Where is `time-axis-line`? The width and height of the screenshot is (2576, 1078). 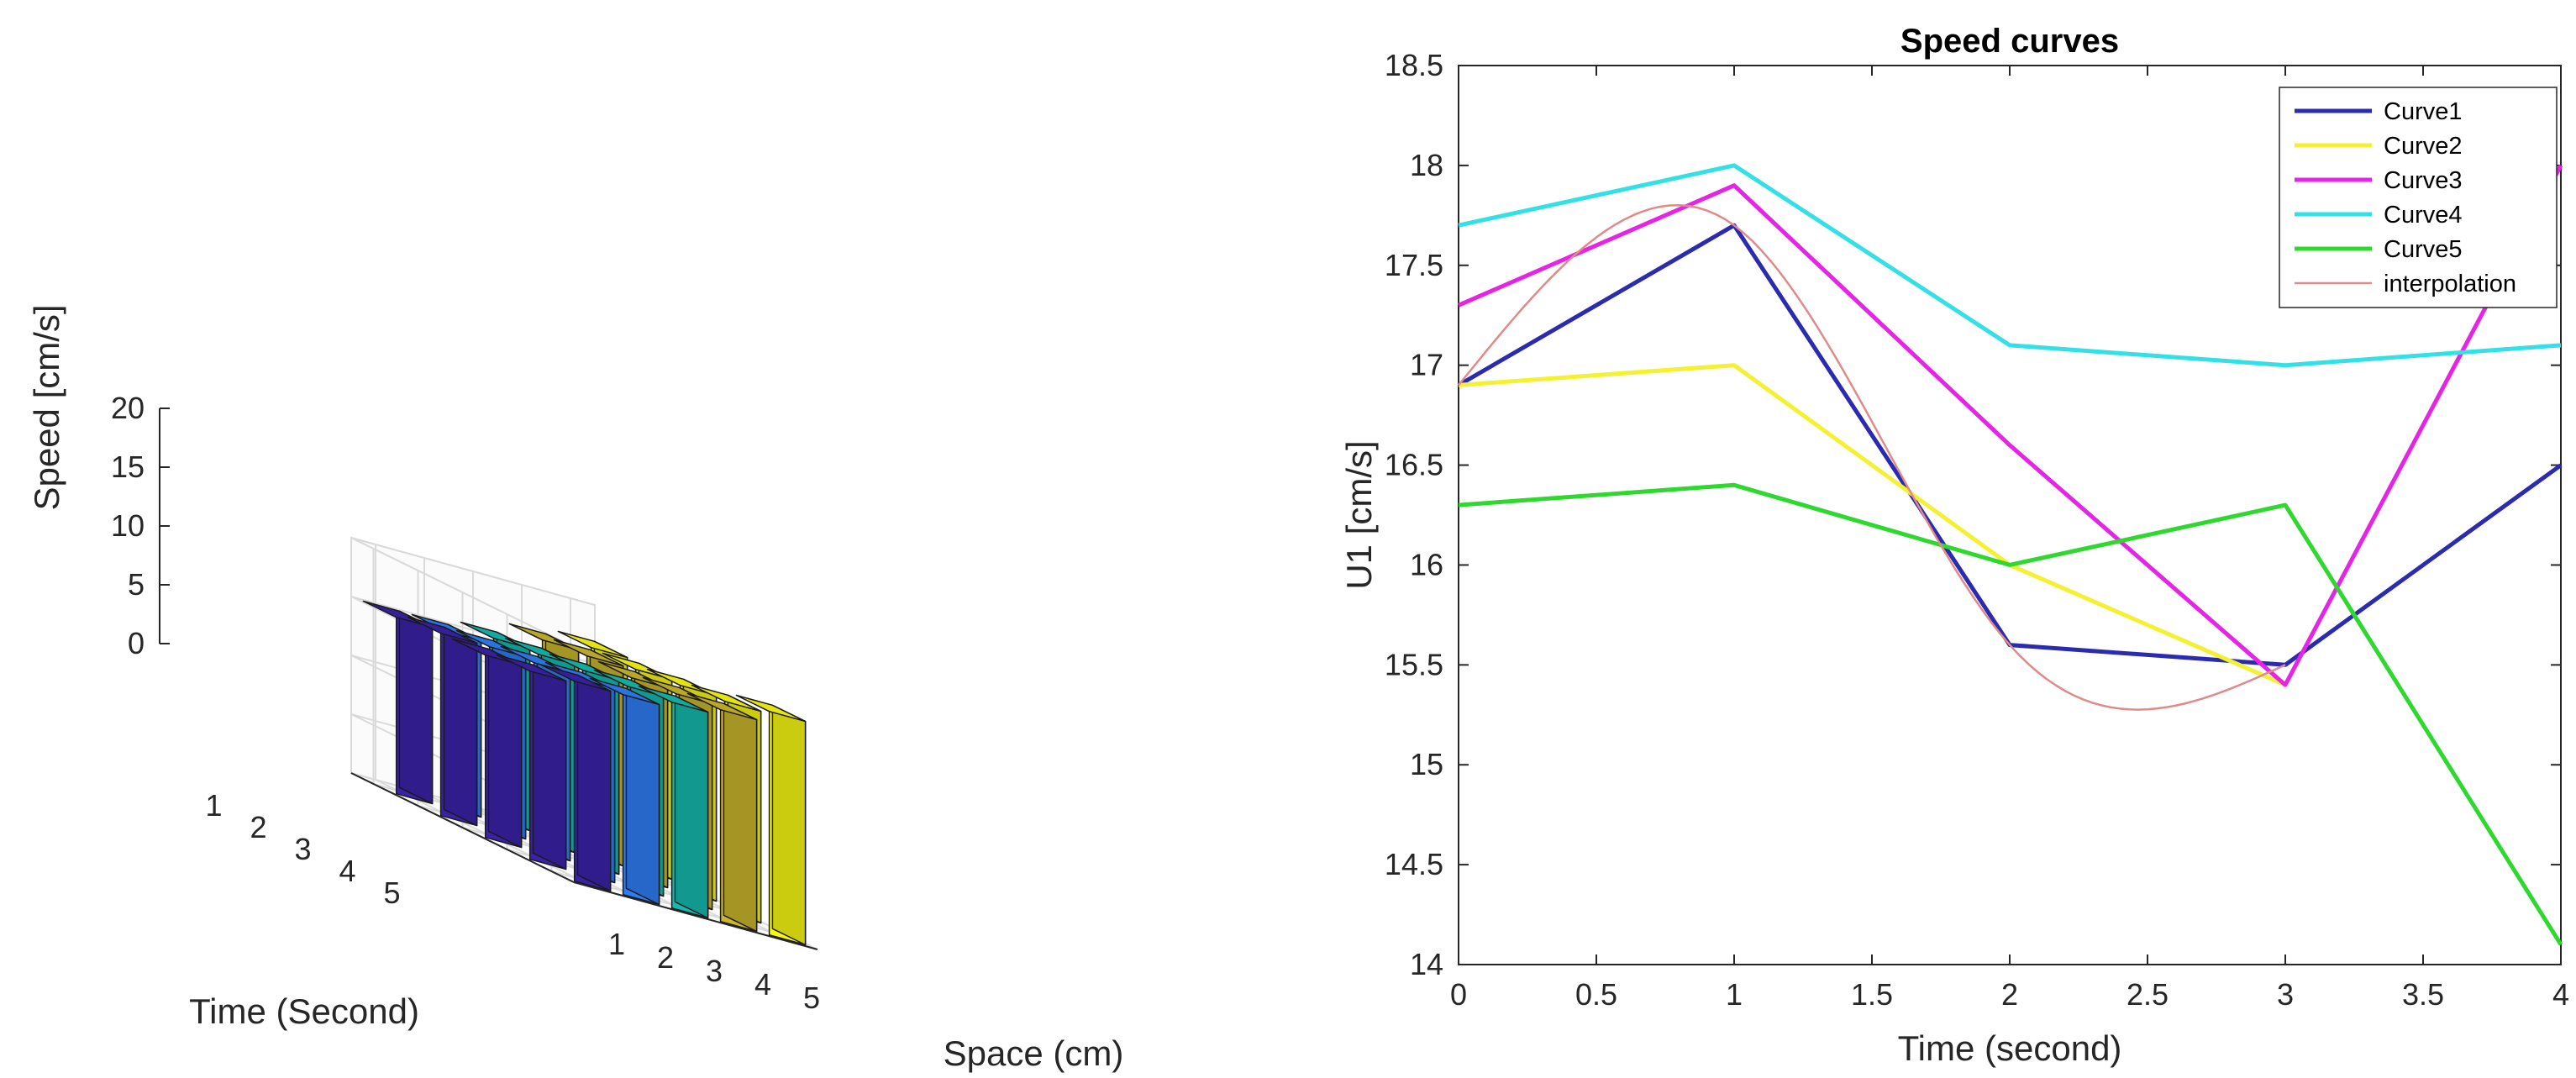
time-axis-line is located at coordinates (462, 827).